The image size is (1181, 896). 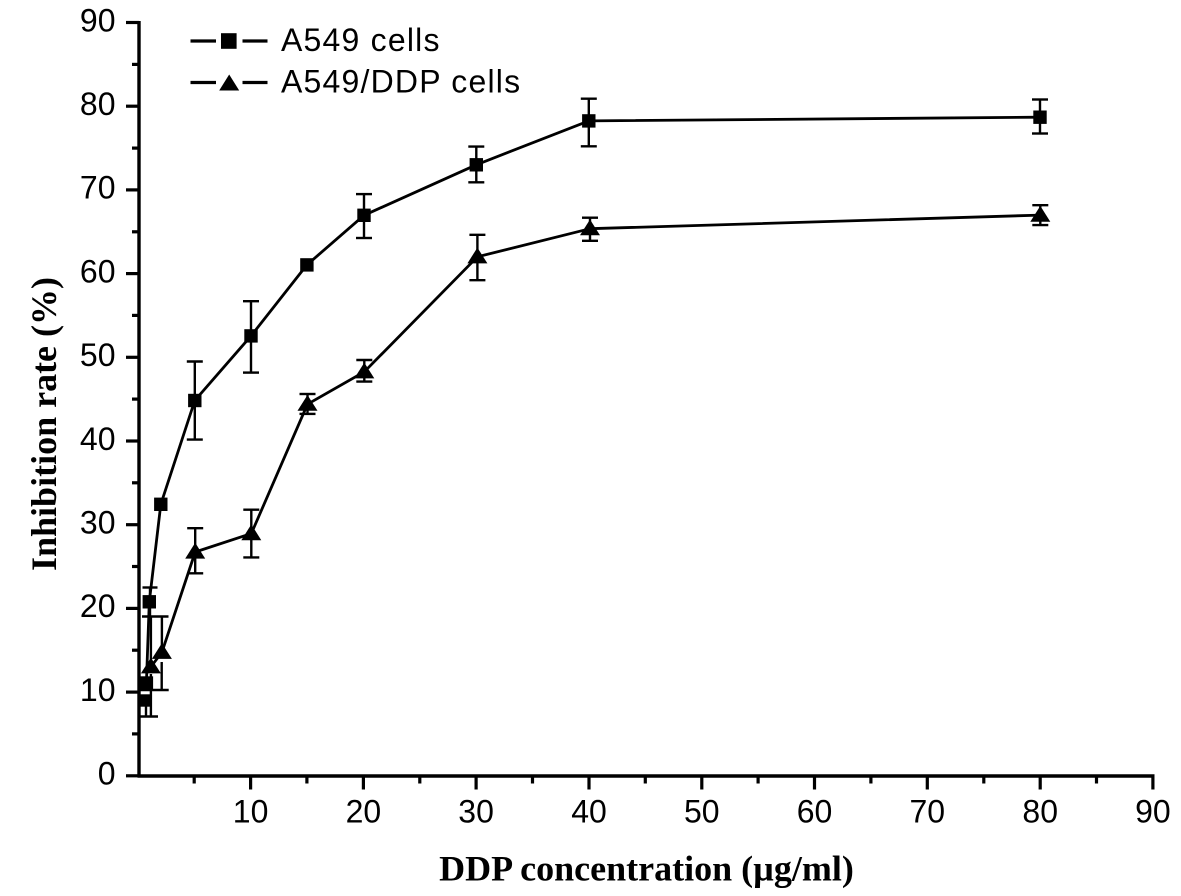 I want to click on svg-text: A549/DDP cells, so click(x=401, y=82).